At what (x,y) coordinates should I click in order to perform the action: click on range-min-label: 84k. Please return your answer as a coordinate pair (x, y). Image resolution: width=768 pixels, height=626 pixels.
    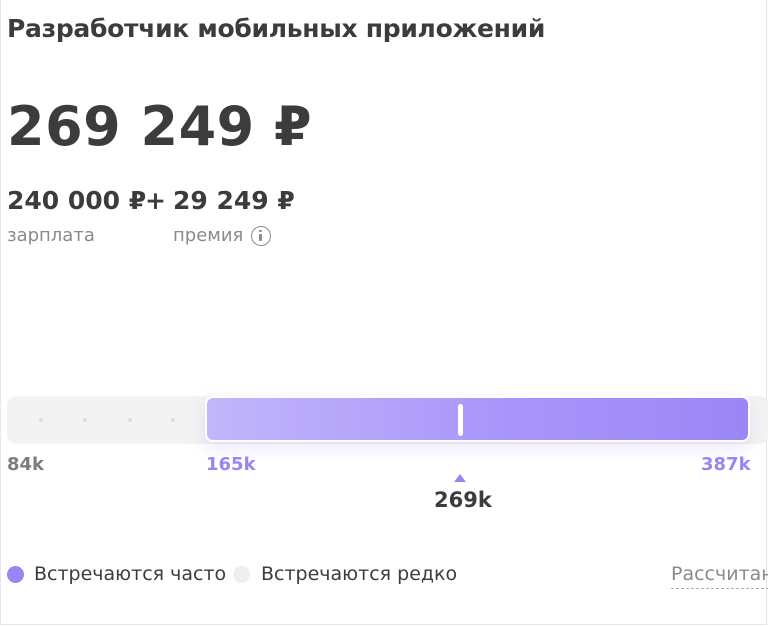
    Looking at the image, I should click on (26, 464).